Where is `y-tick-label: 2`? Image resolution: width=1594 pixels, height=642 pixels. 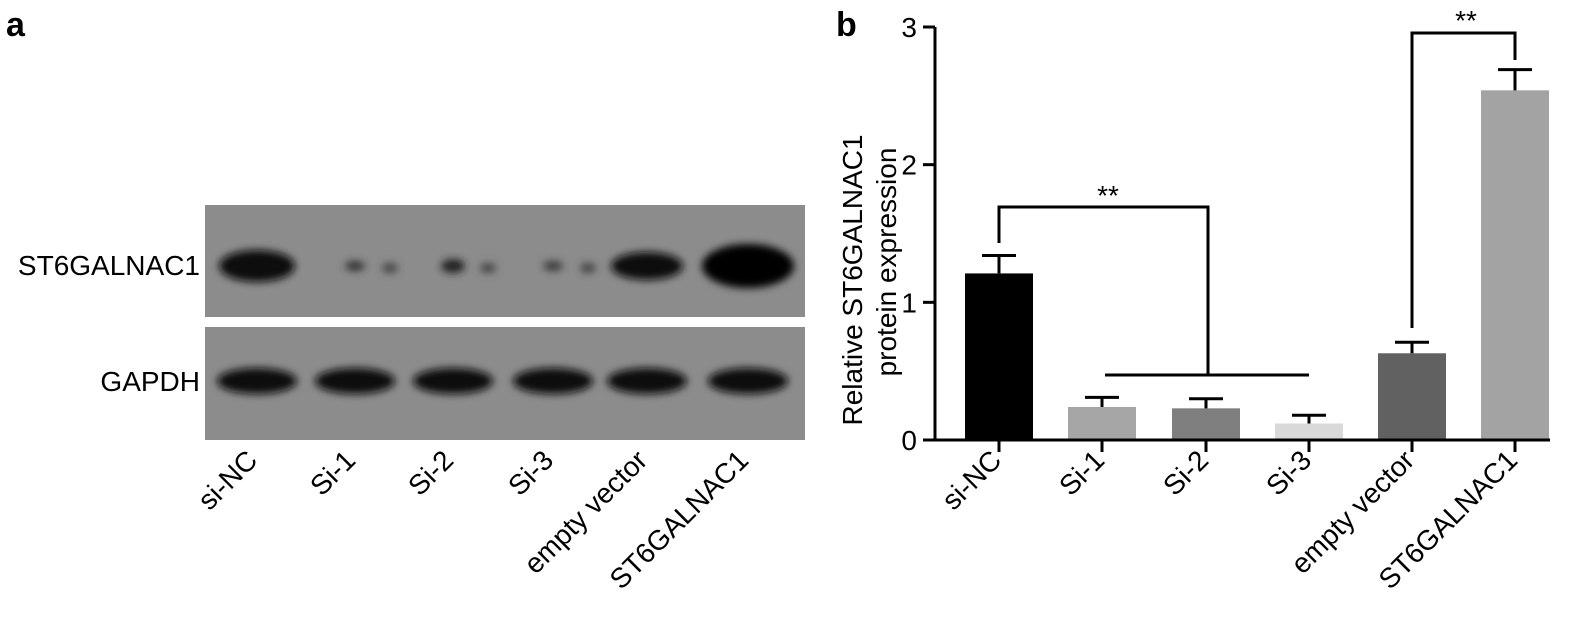 y-tick-label: 2 is located at coordinates (909, 165).